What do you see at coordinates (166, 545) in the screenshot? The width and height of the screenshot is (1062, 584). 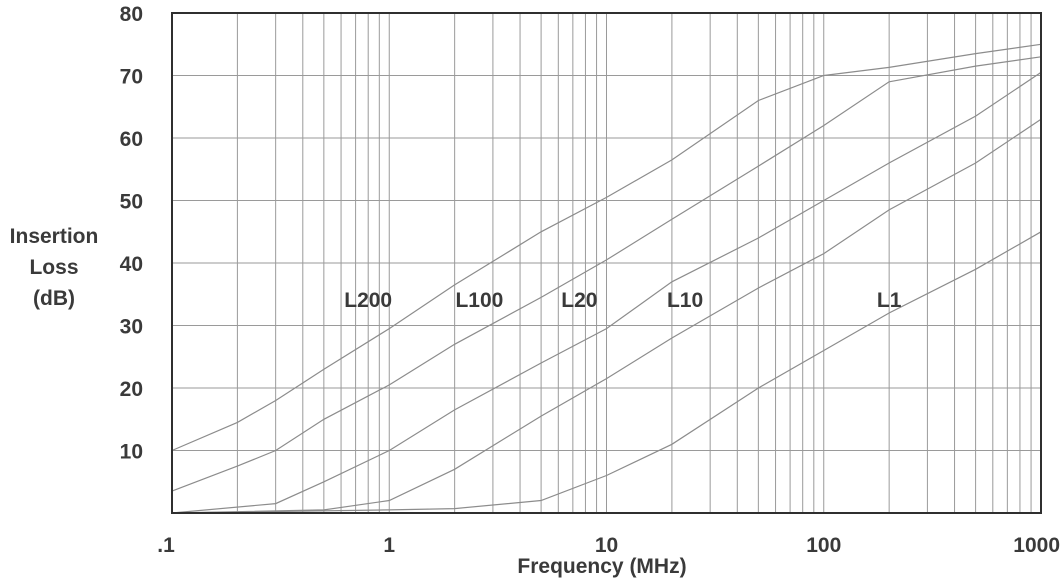 I see `x-tick-label: .1` at bounding box center [166, 545].